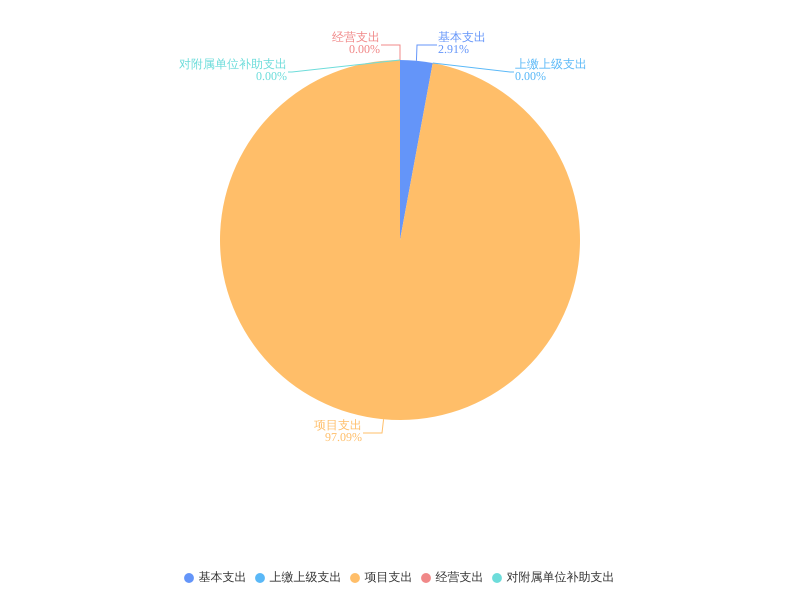 This screenshot has height=600, width=800. What do you see at coordinates (306, 577) in the screenshot?
I see `legend-label: 上缴上级支出` at bounding box center [306, 577].